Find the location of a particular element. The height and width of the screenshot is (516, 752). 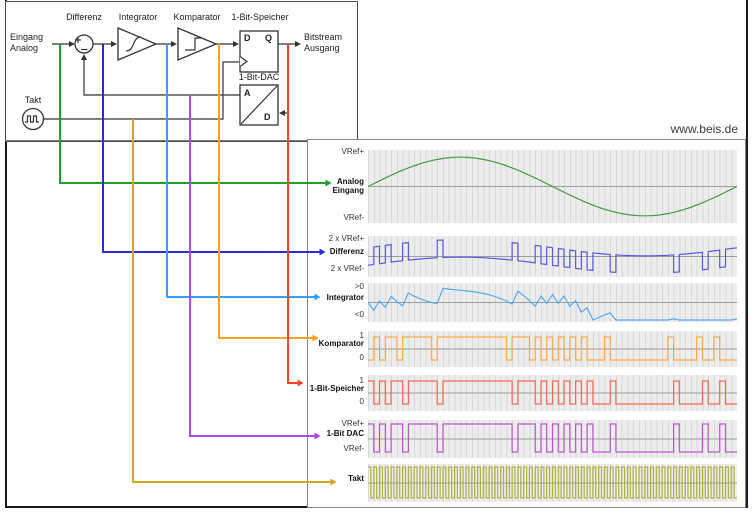

axis-label-top-differenz: 2 x VRef+ is located at coordinates (346, 238).